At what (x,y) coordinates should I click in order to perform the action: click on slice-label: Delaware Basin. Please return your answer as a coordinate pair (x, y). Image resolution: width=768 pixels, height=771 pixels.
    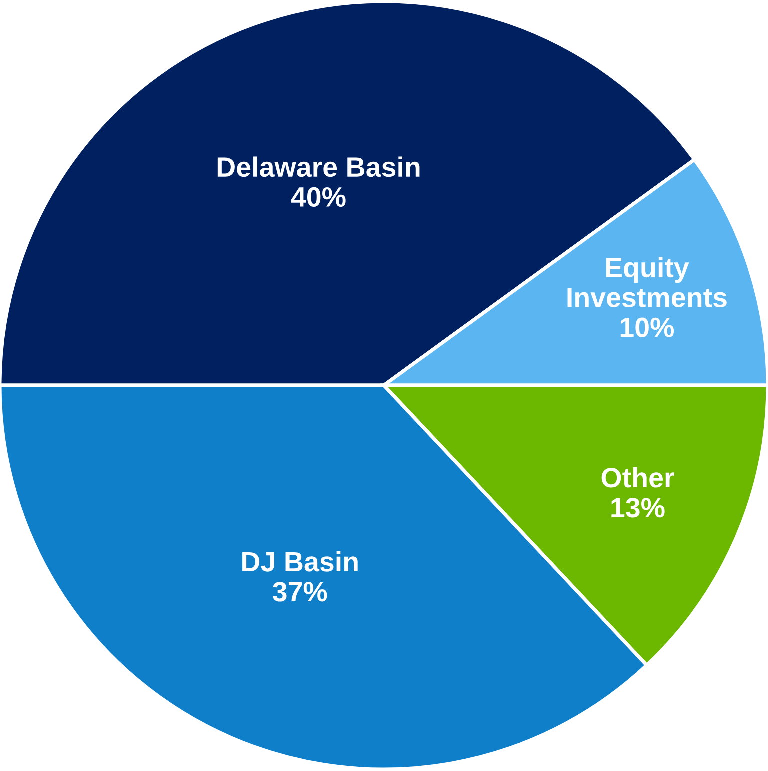
    Looking at the image, I should click on (319, 167).